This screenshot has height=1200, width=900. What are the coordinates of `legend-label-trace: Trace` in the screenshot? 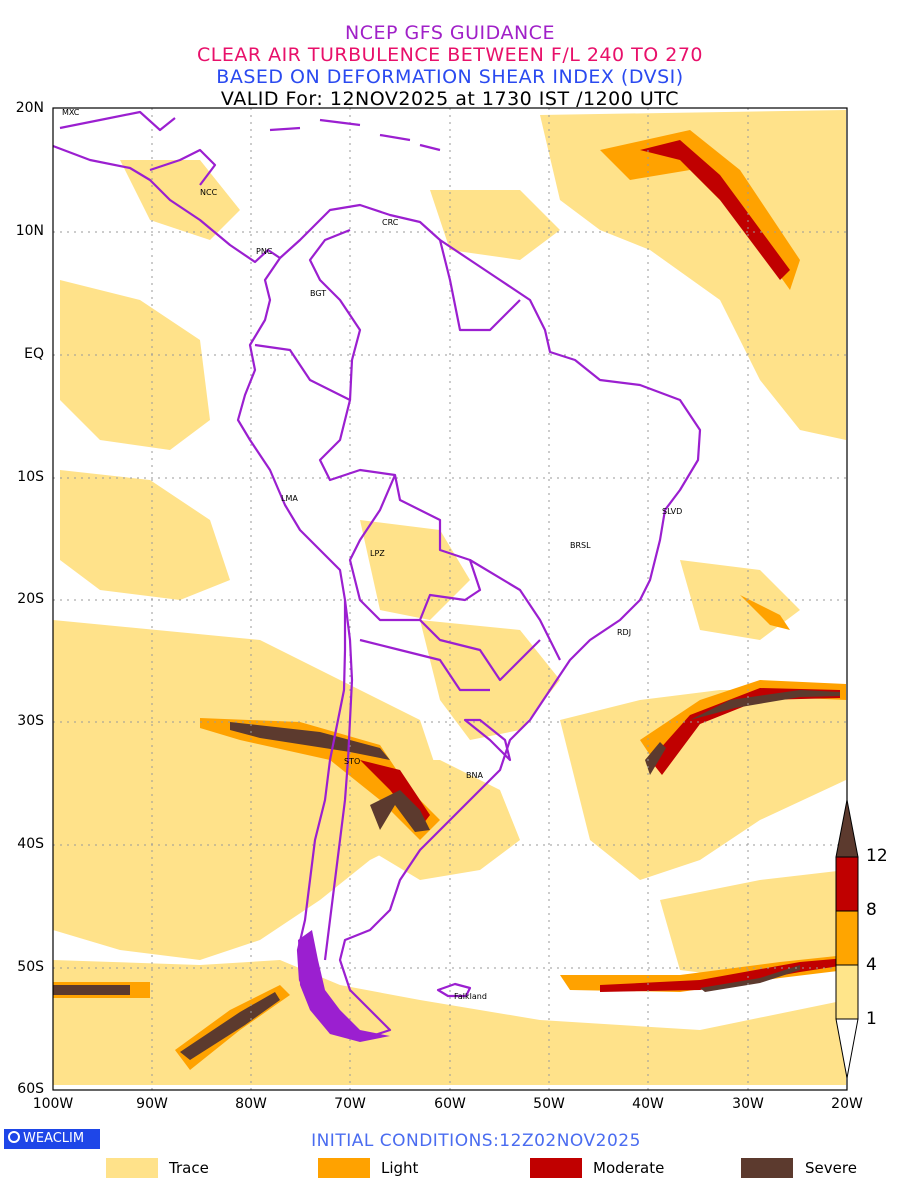 It's located at (189, 1168).